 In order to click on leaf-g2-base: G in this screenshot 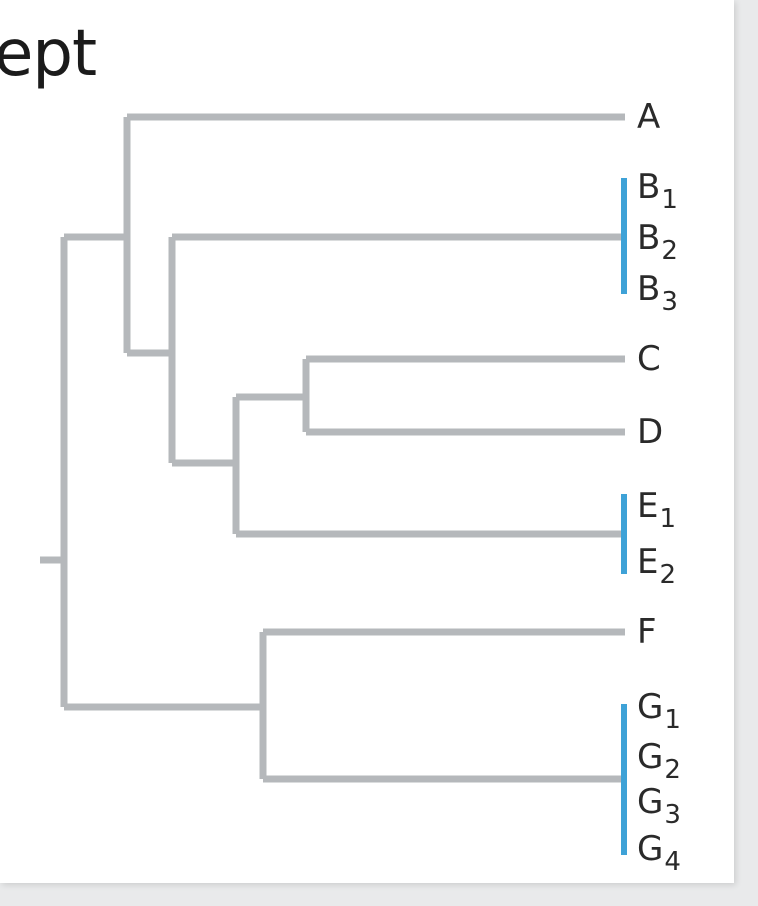, I will do `click(650, 757)`.